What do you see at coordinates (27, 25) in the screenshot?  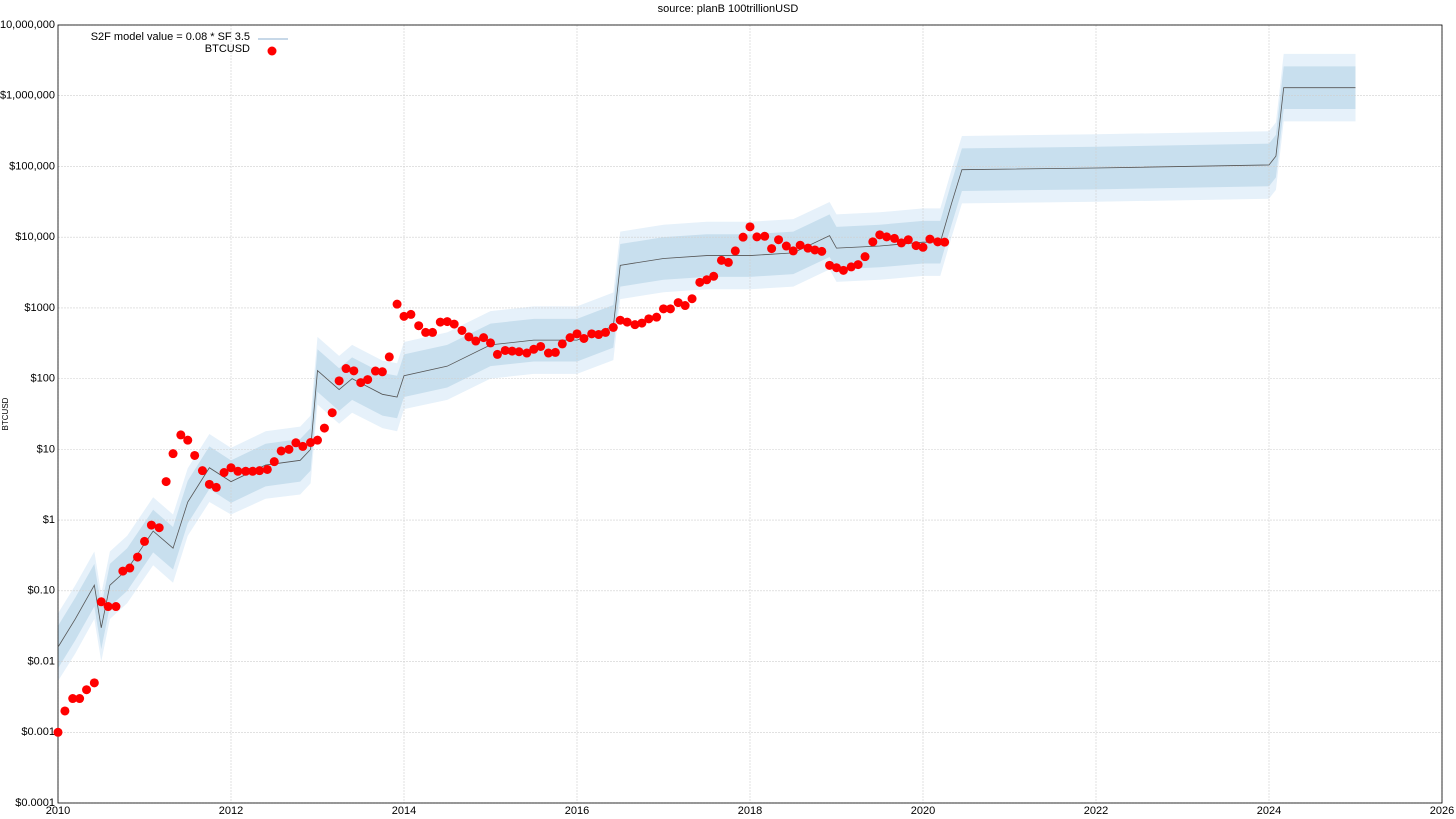 I see `y-tick-label: $10,000,000` at bounding box center [27, 25].